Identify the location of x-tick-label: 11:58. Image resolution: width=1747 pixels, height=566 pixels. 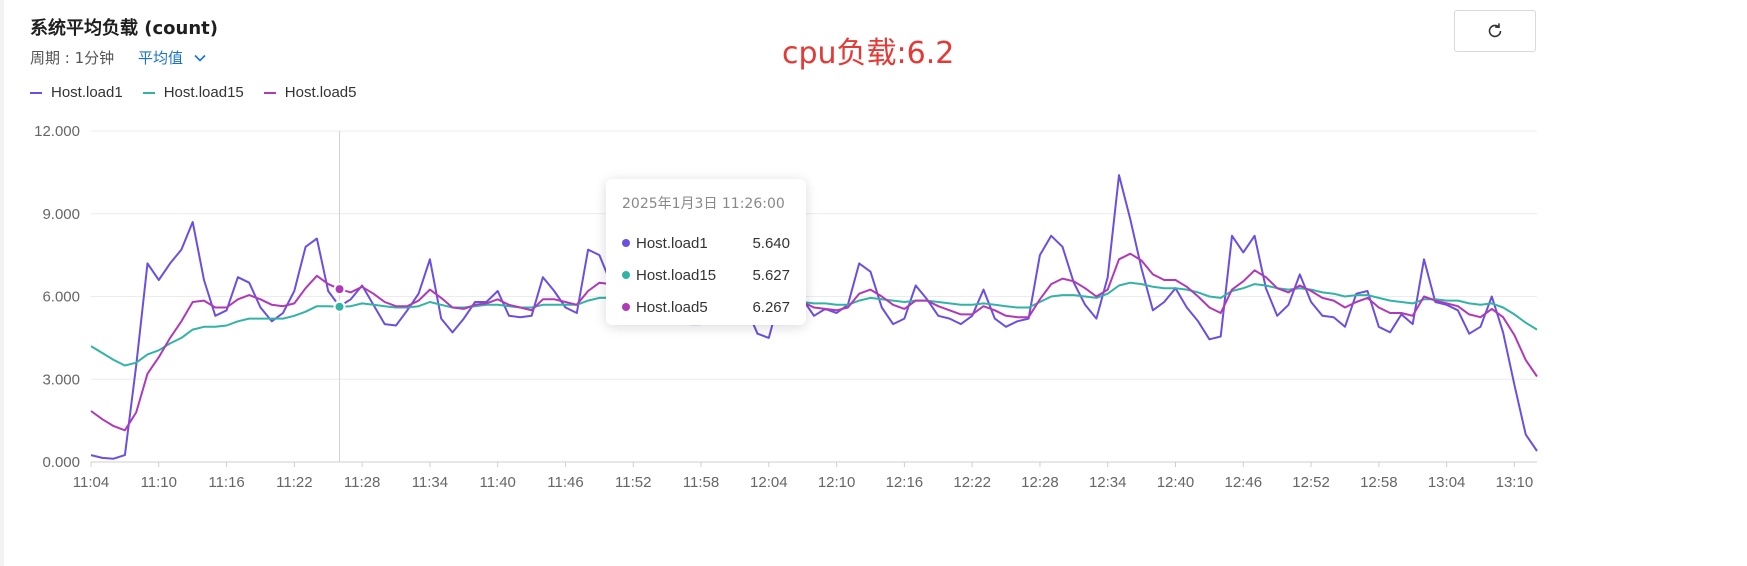
(701, 482).